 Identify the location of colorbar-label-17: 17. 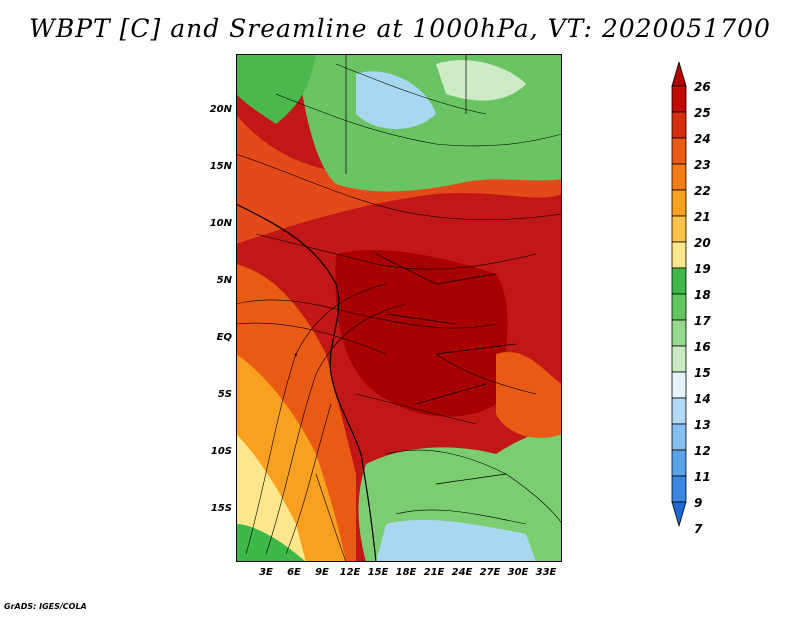
(702, 321).